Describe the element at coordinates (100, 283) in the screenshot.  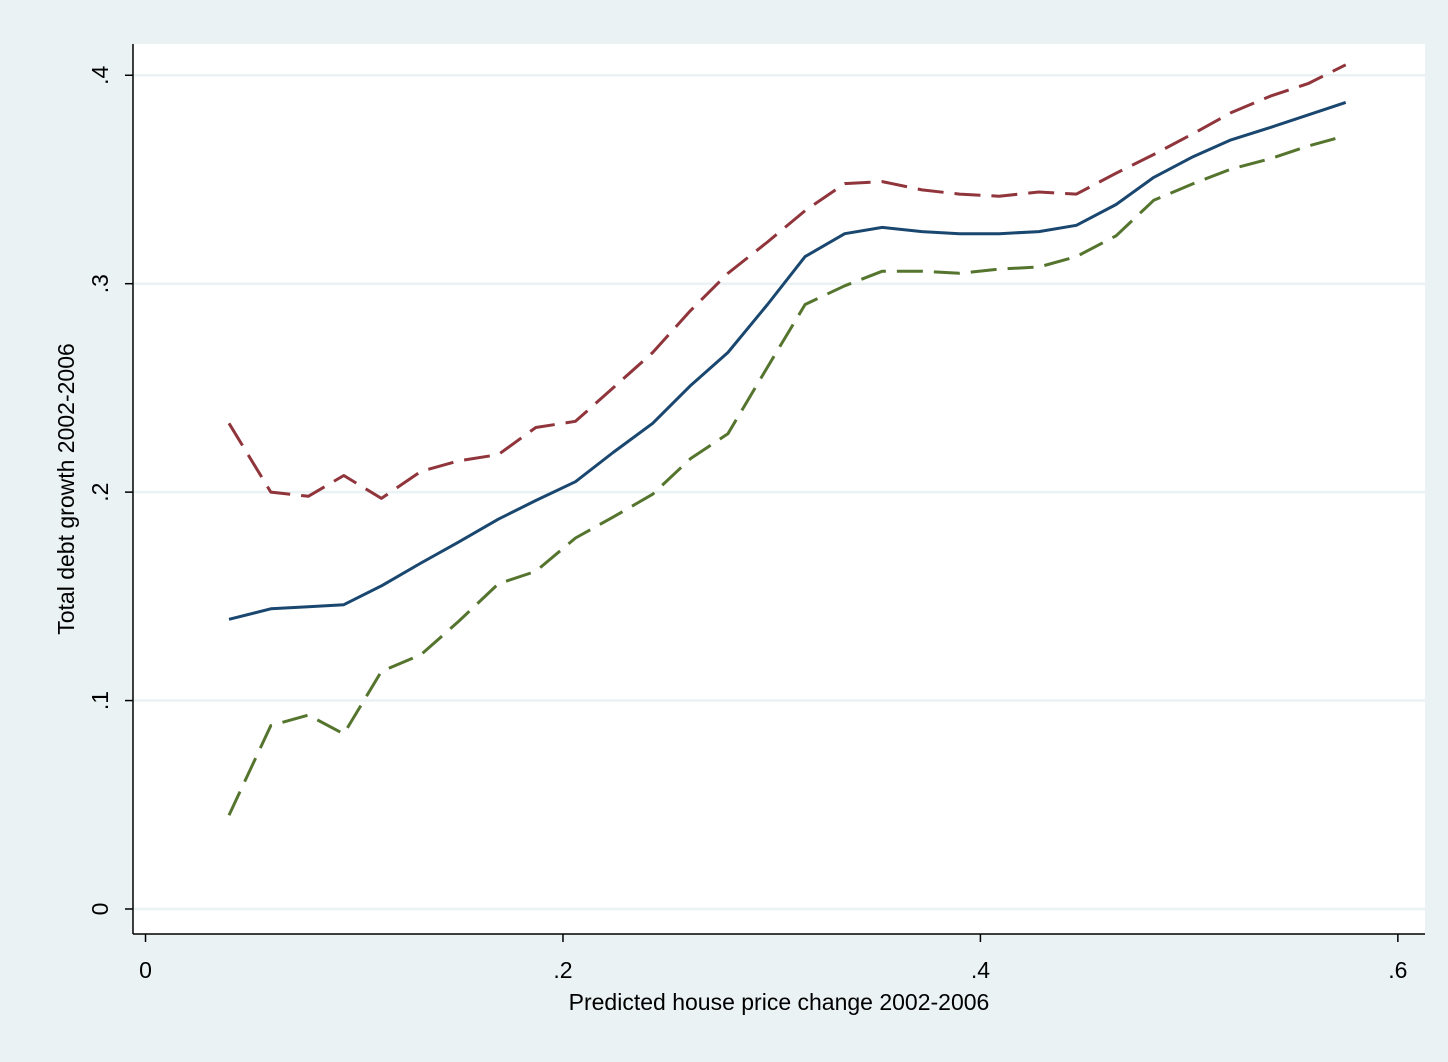
I see `y-tick-label: .3` at that location.